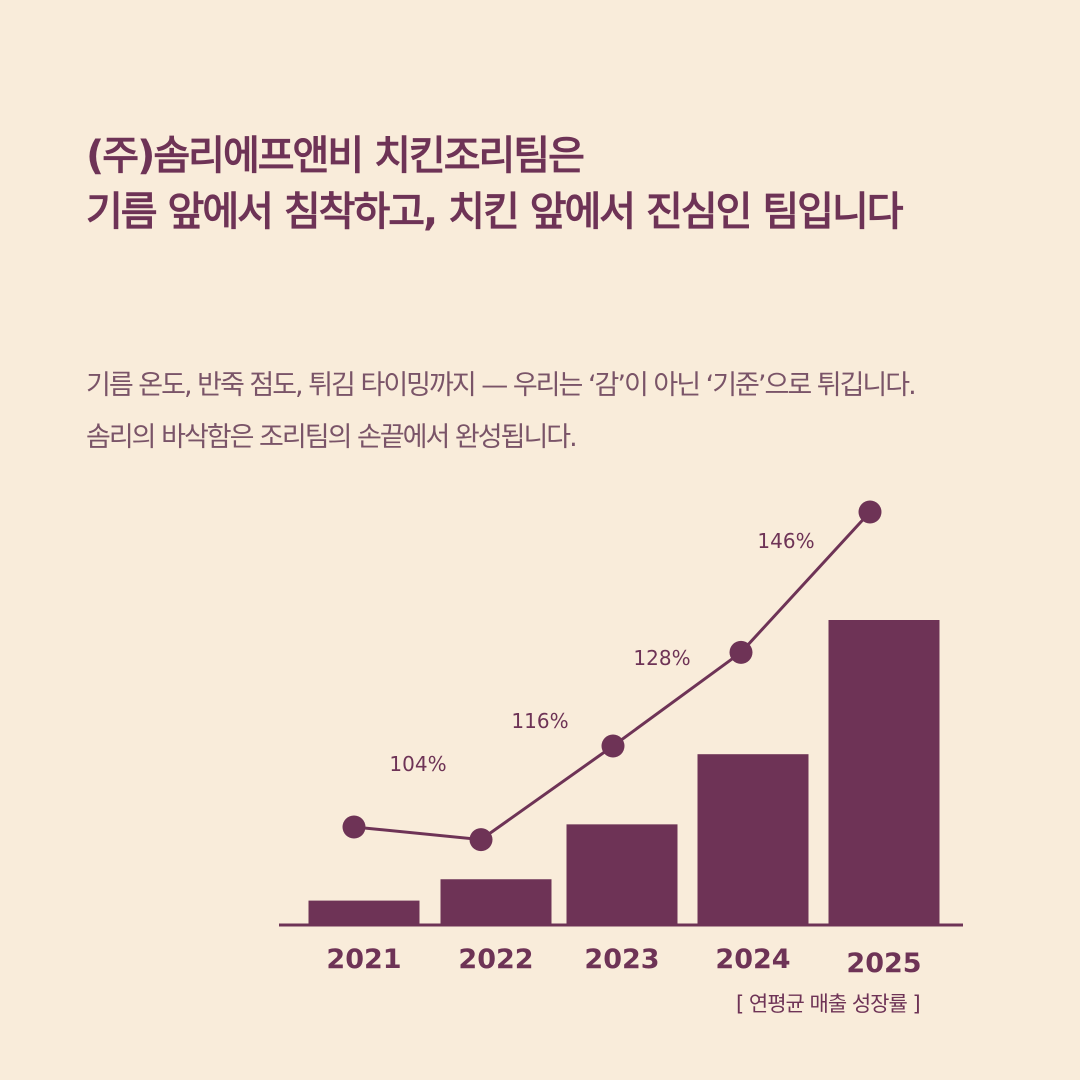 This screenshot has width=1080, height=1080. Describe the element at coordinates (495, 959) in the screenshot. I see `x-tick-label-2022: 2022` at that location.